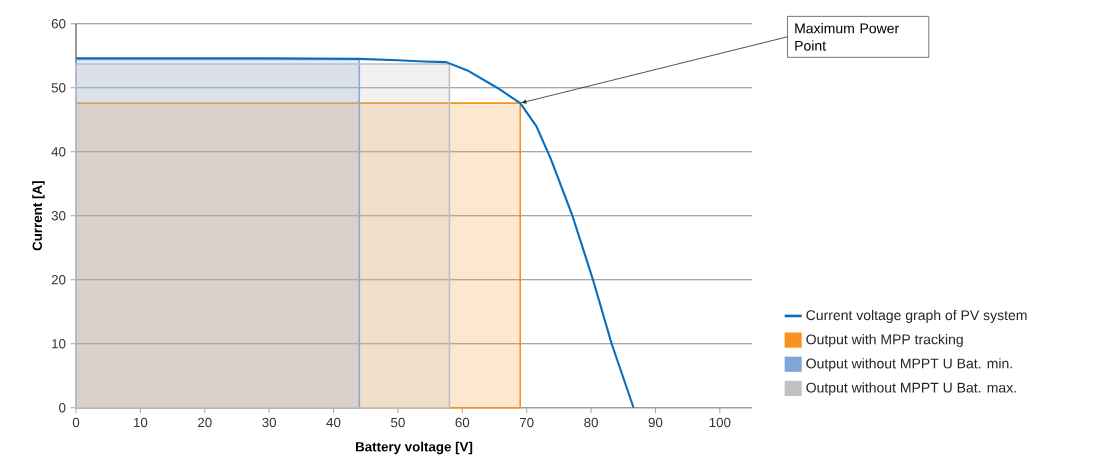  Describe the element at coordinates (462, 422) in the screenshot. I see `x-tick-label: 60` at that location.